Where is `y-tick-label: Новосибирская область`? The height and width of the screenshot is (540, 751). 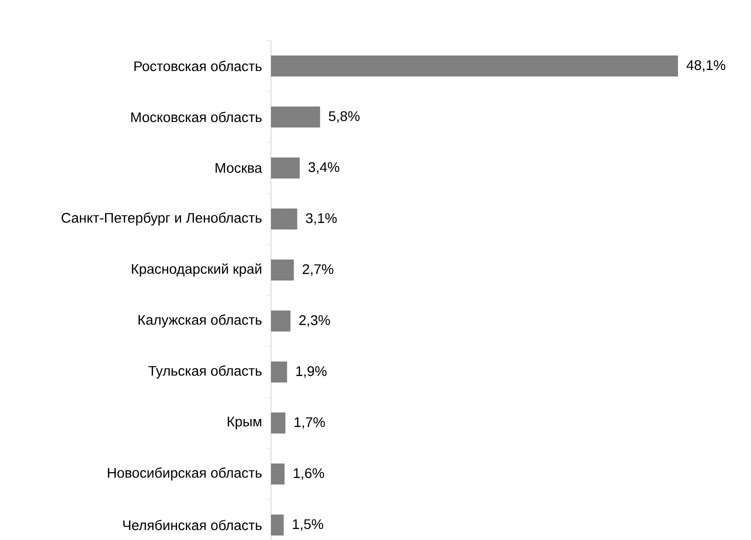 y-tick-label: Новосибирская область is located at coordinates (185, 474).